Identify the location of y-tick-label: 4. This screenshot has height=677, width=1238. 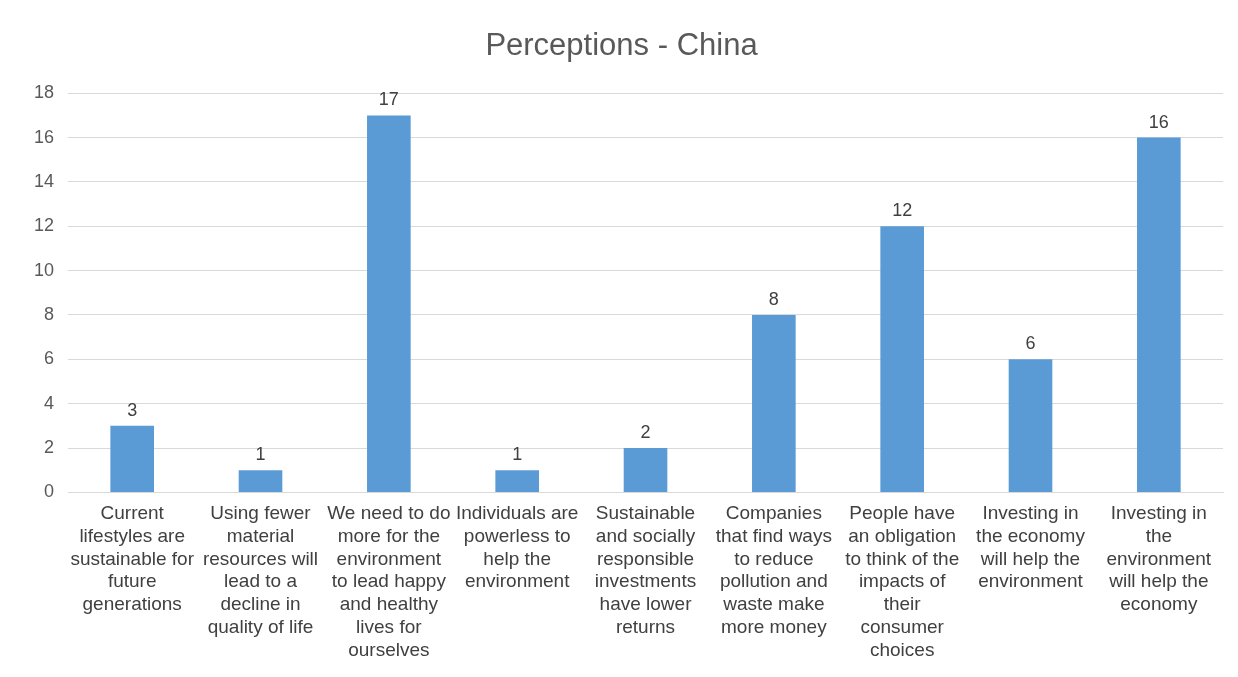
(49, 402).